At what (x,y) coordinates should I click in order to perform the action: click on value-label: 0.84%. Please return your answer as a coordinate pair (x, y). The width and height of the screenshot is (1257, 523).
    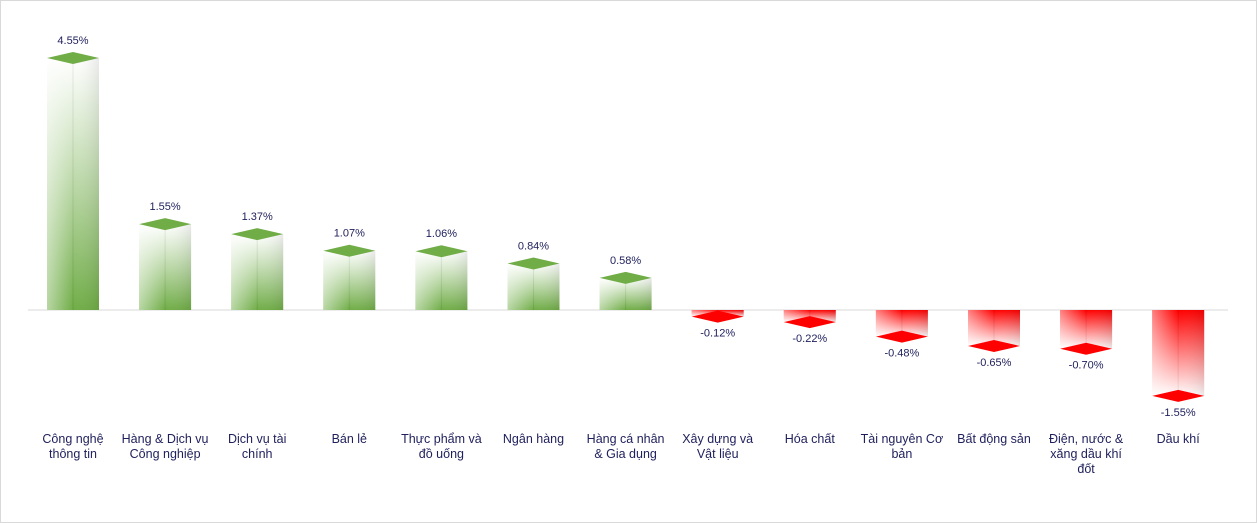
    Looking at the image, I should click on (533, 246).